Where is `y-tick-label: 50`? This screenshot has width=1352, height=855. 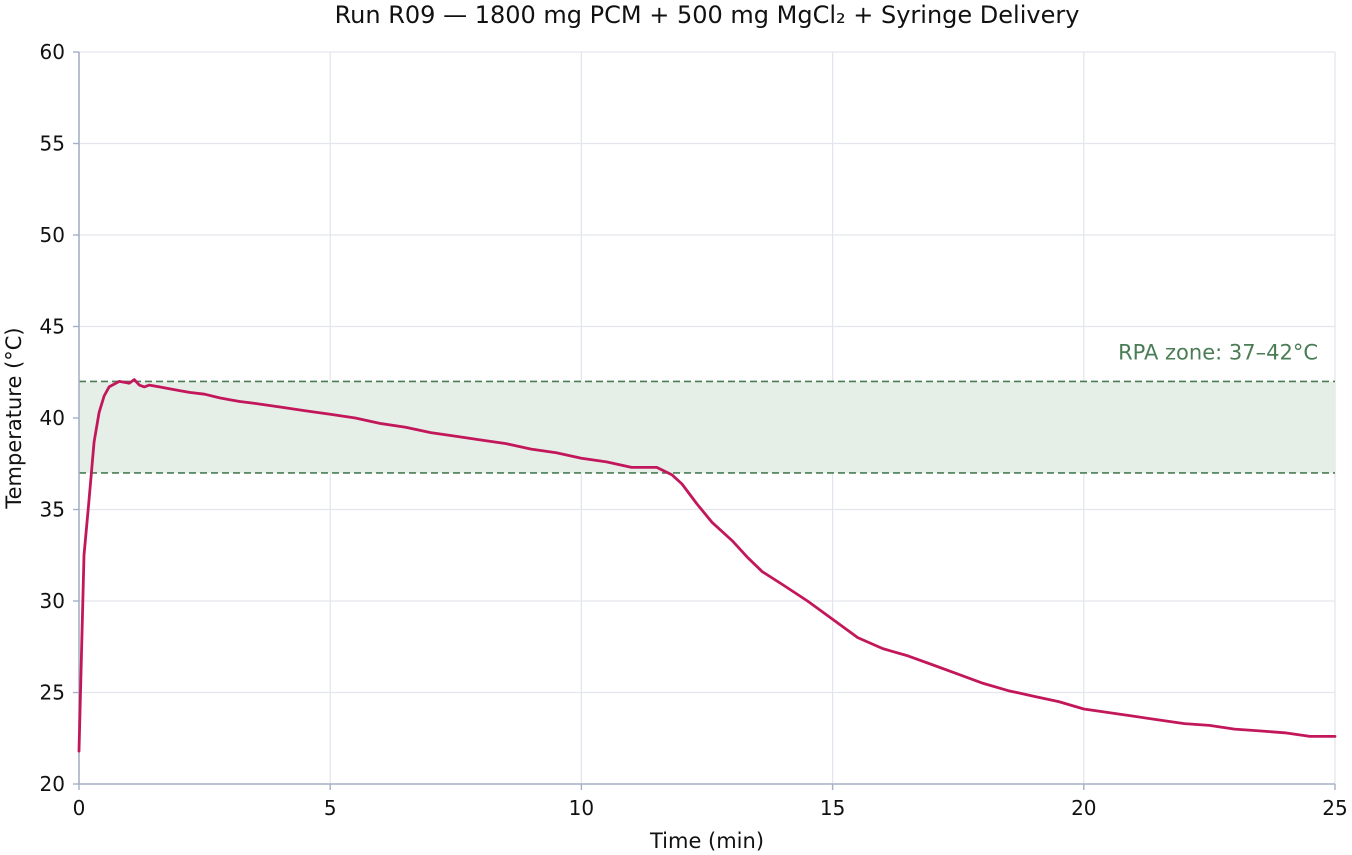 y-tick-label: 50 is located at coordinates (52, 235).